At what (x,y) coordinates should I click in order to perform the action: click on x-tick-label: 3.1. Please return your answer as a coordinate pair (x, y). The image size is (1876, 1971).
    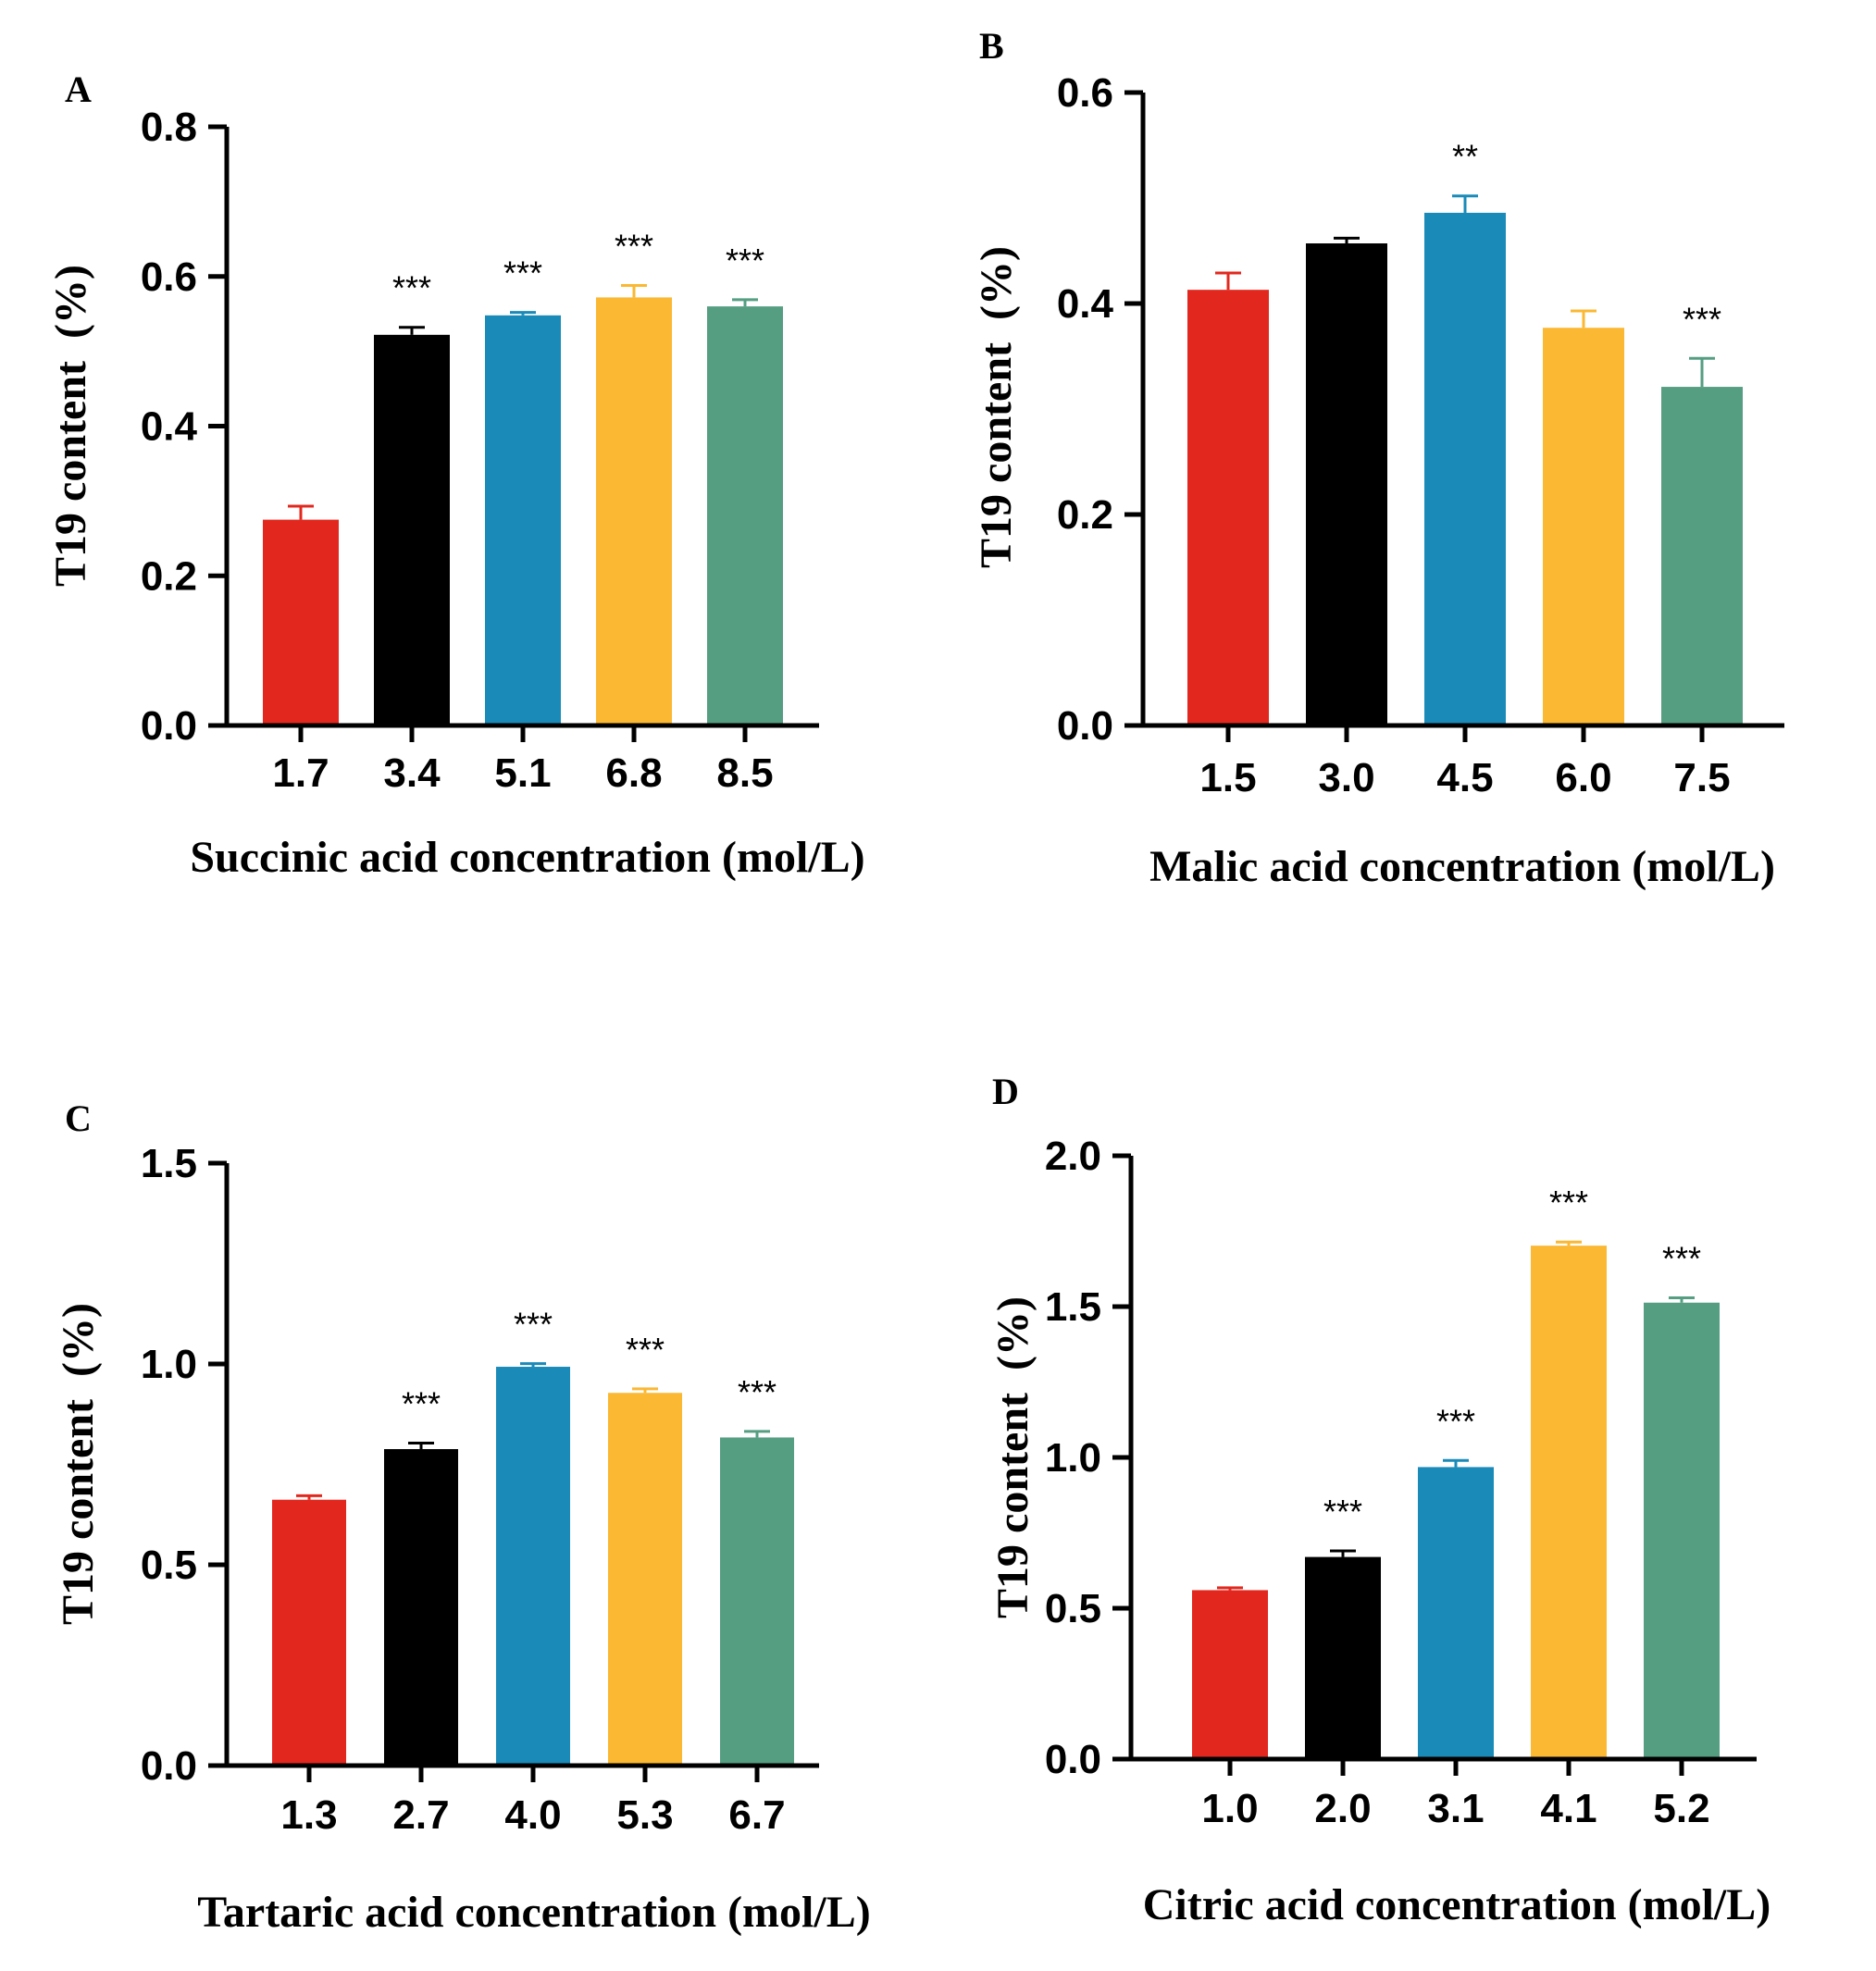
    Looking at the image, I should click on (1455, 1808).